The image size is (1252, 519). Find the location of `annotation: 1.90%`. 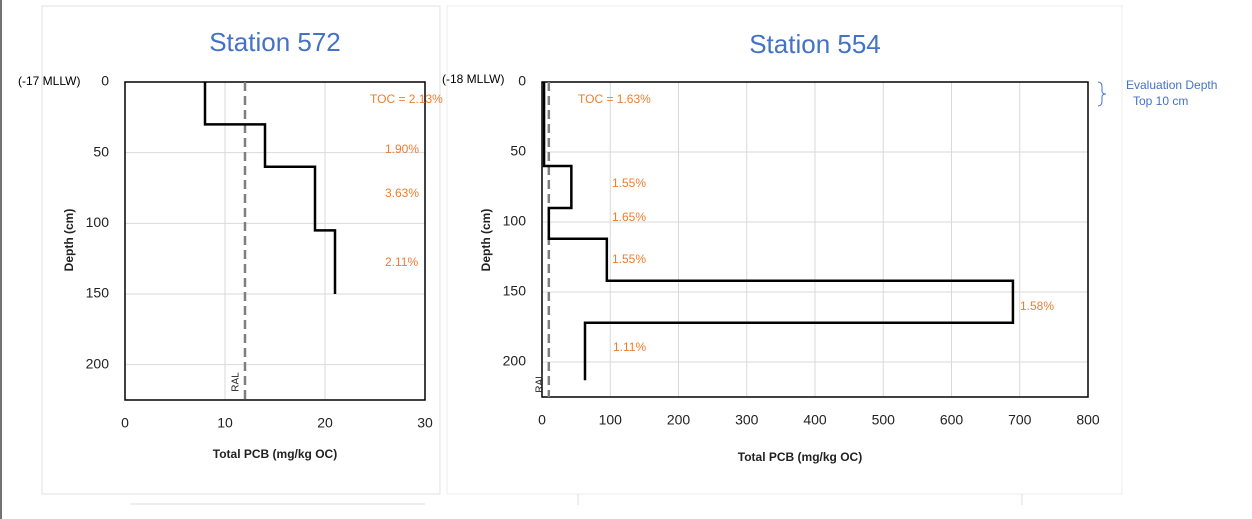

annotation: 1.90% is located at coordinates (402, 149).